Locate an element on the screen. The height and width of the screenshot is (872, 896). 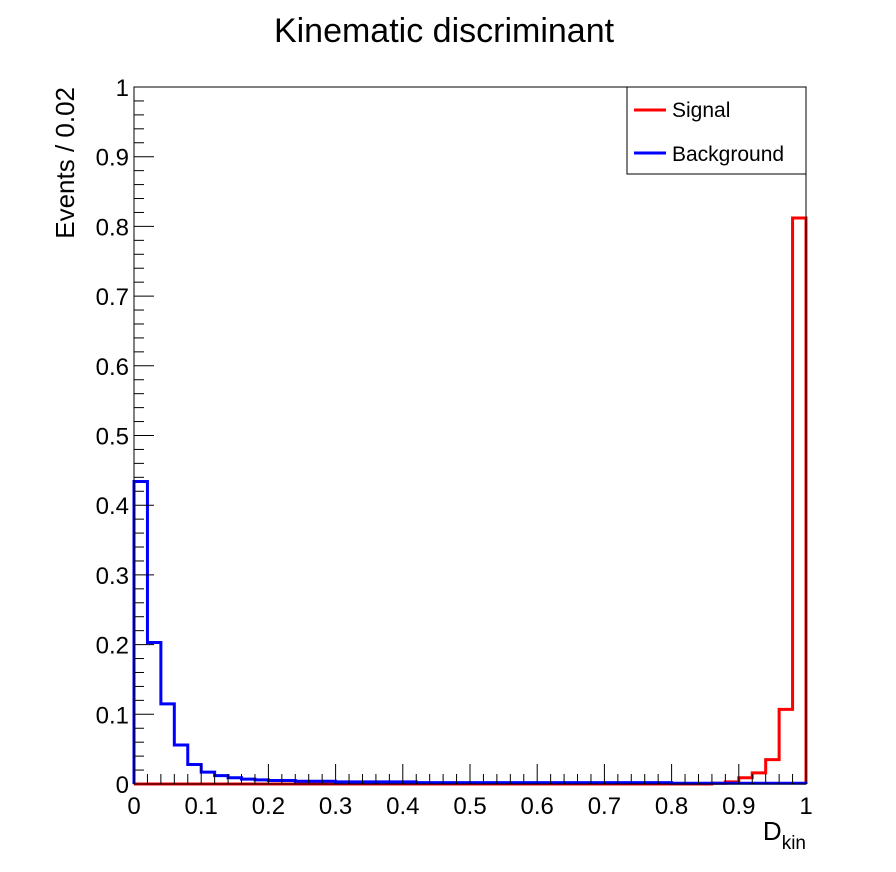
legend-label-signal: Signal is located at coordinates (701, 110).